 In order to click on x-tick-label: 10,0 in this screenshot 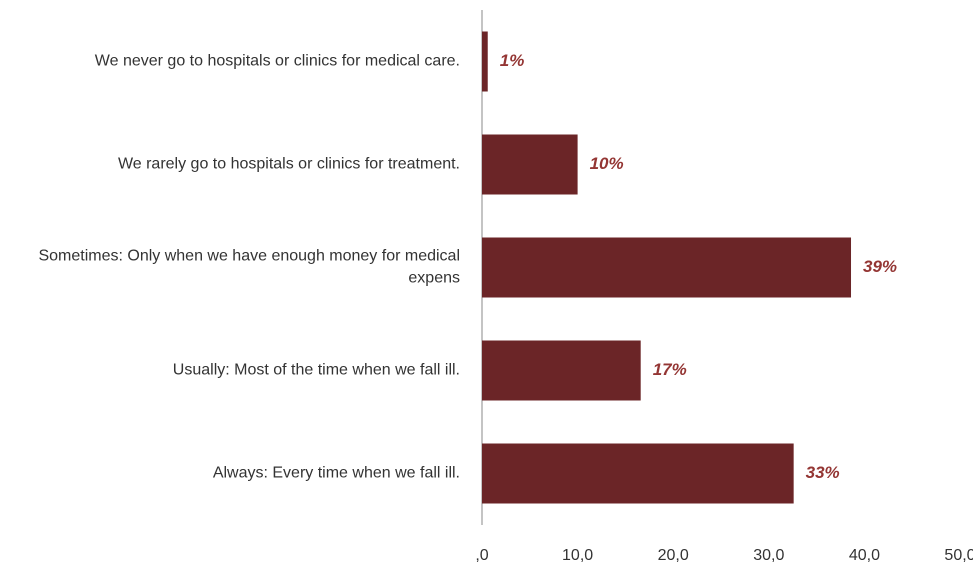, I will do `click(577, 555)`.